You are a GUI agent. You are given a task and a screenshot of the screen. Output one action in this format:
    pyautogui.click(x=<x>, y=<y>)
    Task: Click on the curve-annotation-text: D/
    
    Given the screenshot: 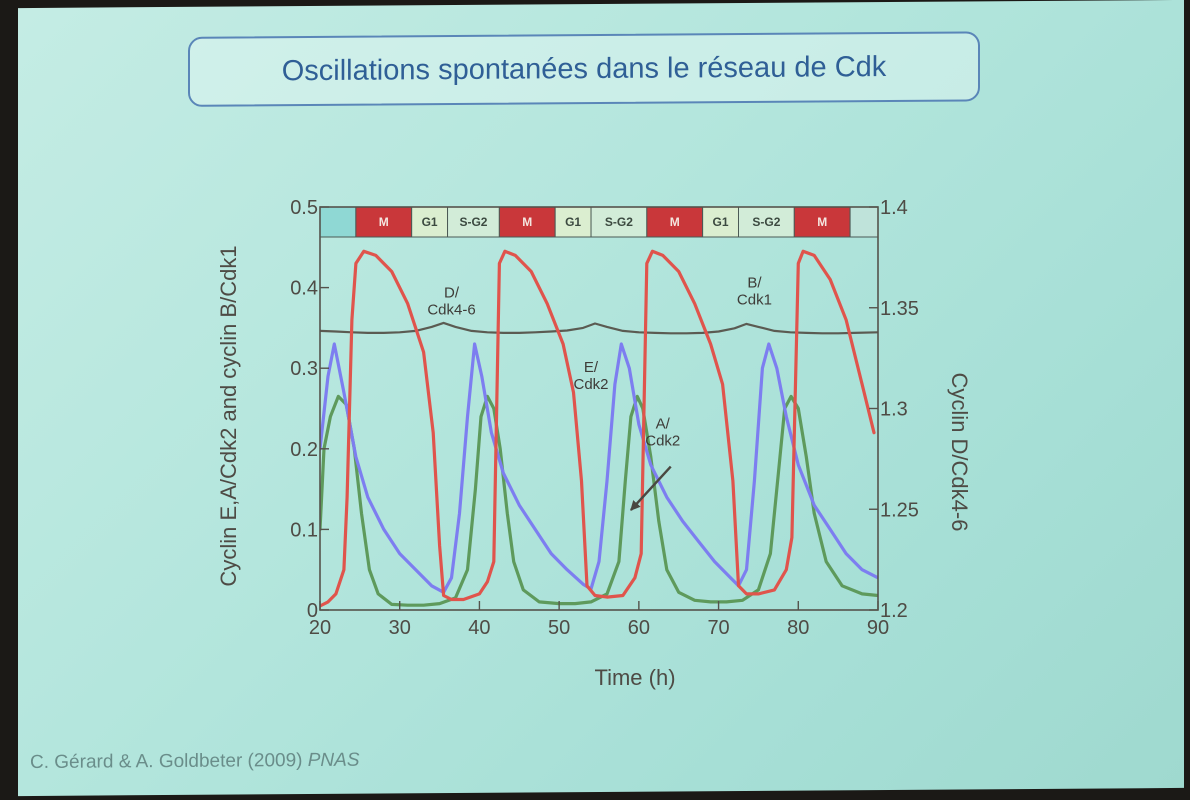 What is the action you would take?
    pyautogui.click(x=452, y=292)
    